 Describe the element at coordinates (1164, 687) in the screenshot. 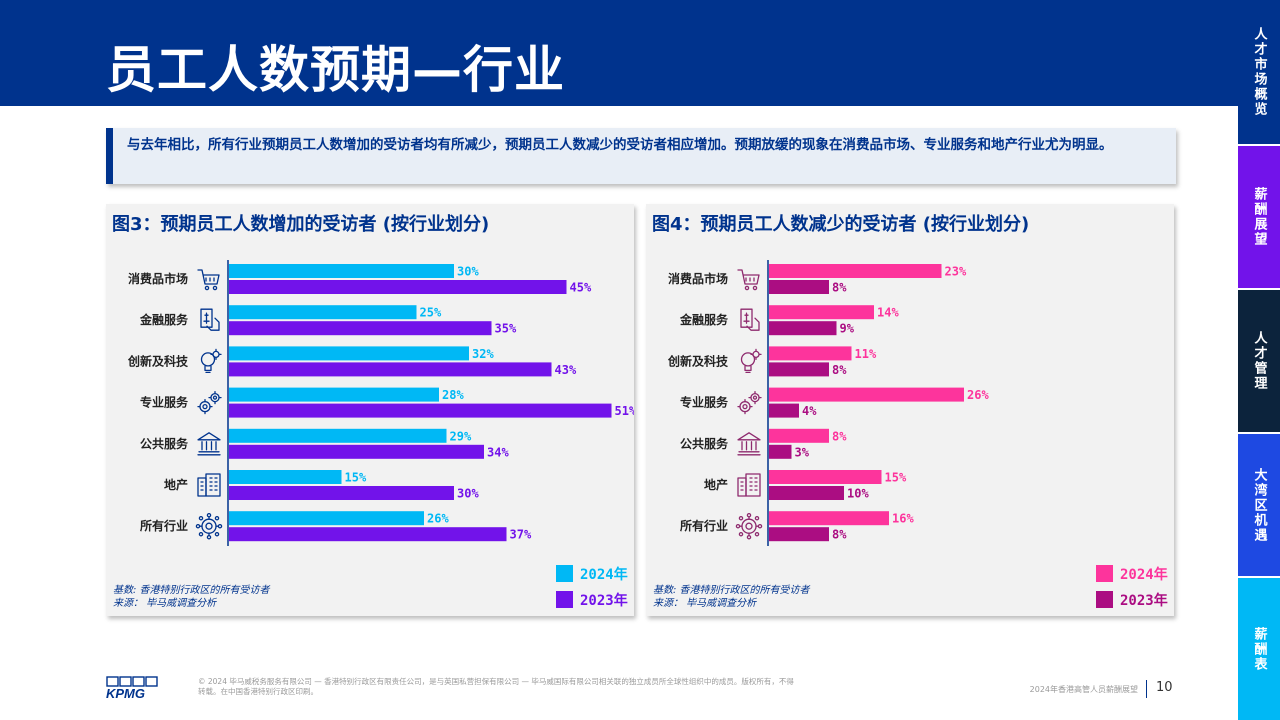

I see `page-number: 10` at that location.